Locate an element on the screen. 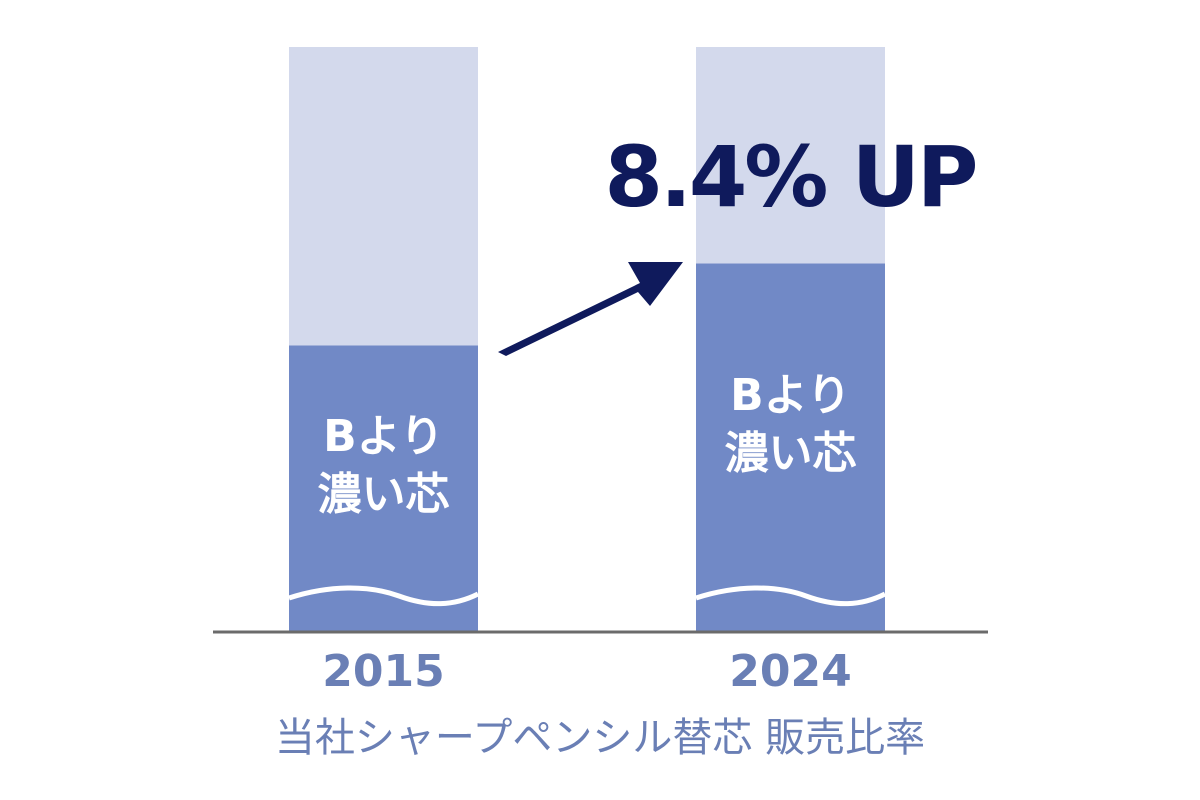 This screenshot has height=800, width=1200. x-tick-label: 2024 is located at coordinates (790, 671).